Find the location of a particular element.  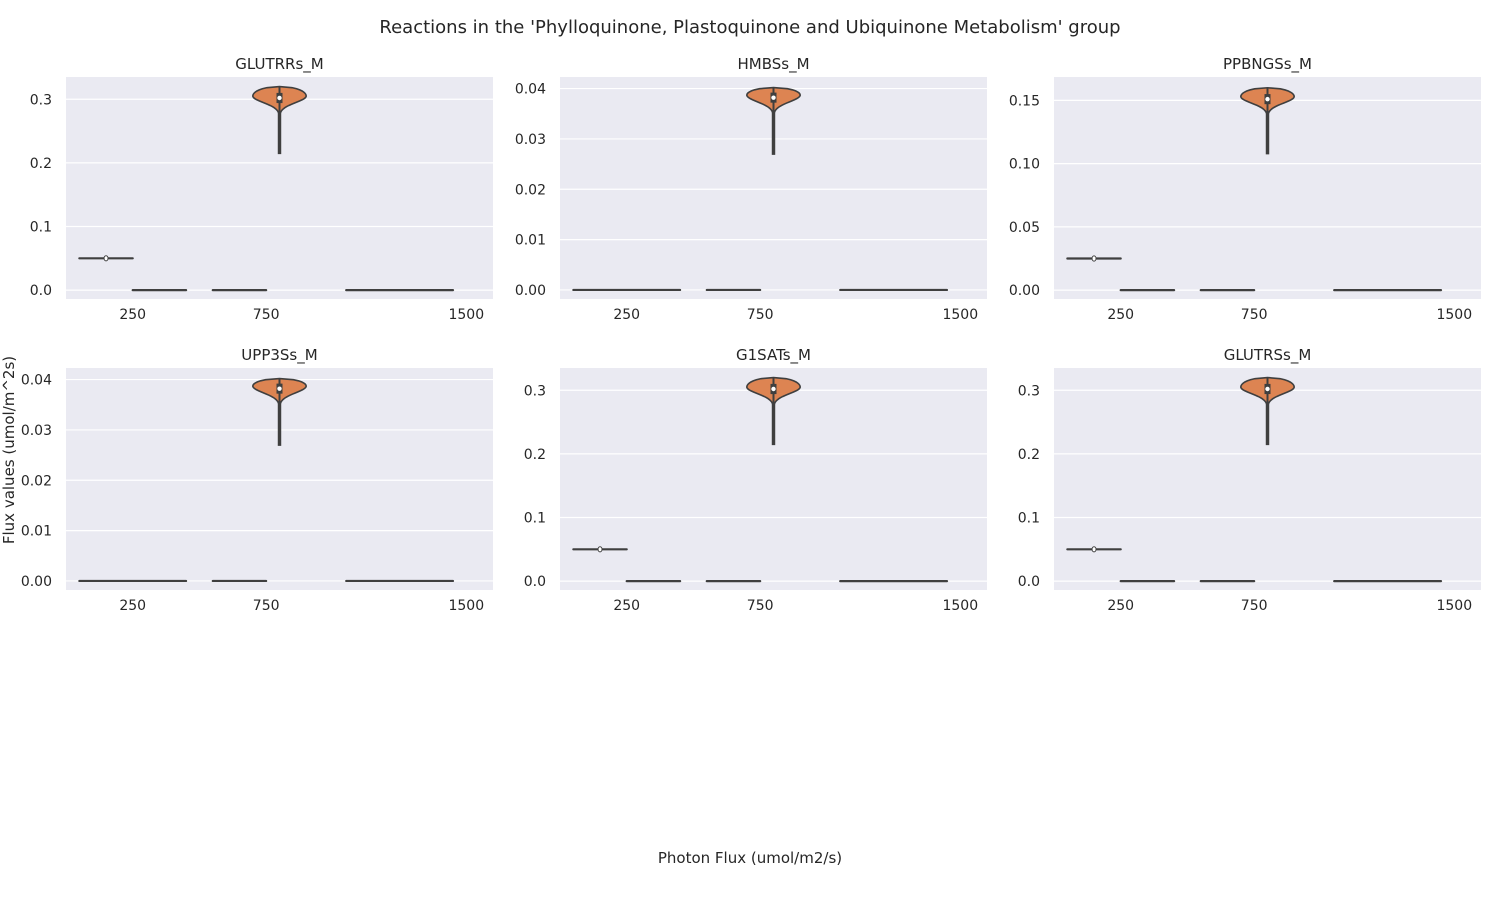

y-tick-label: 0.05 is located at coordinates (1024, 228).